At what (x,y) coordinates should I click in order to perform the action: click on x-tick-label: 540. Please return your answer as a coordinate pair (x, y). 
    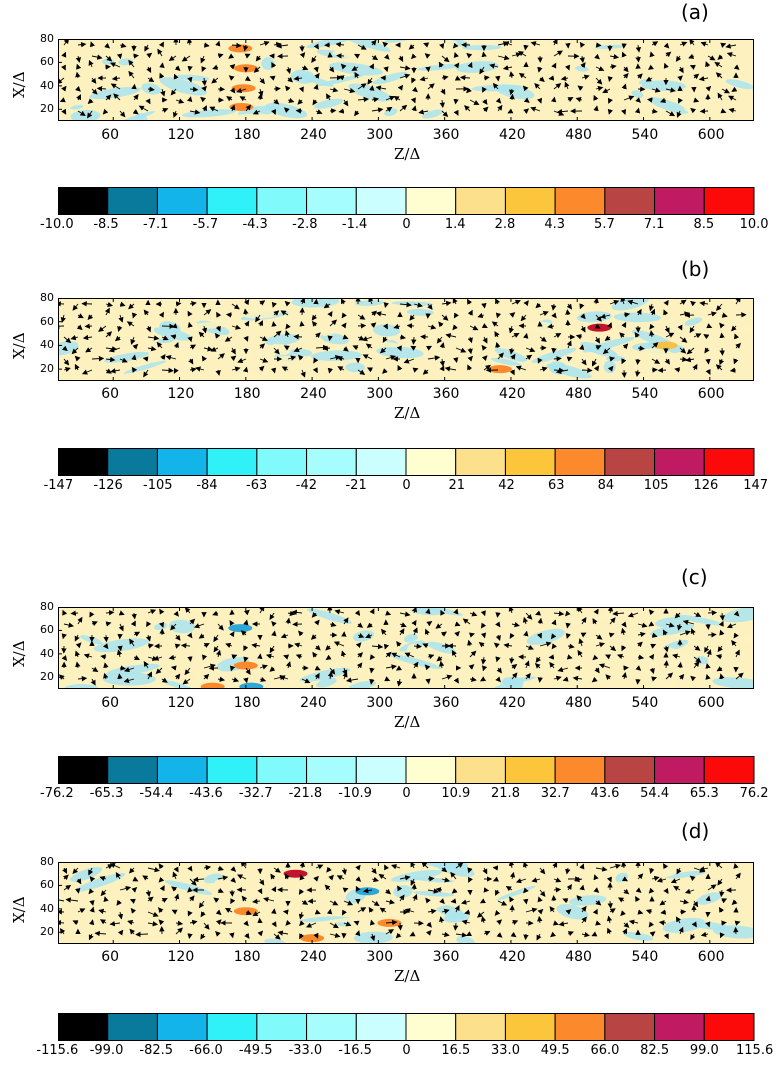
    Looking at the image, I should click on (645, 703).